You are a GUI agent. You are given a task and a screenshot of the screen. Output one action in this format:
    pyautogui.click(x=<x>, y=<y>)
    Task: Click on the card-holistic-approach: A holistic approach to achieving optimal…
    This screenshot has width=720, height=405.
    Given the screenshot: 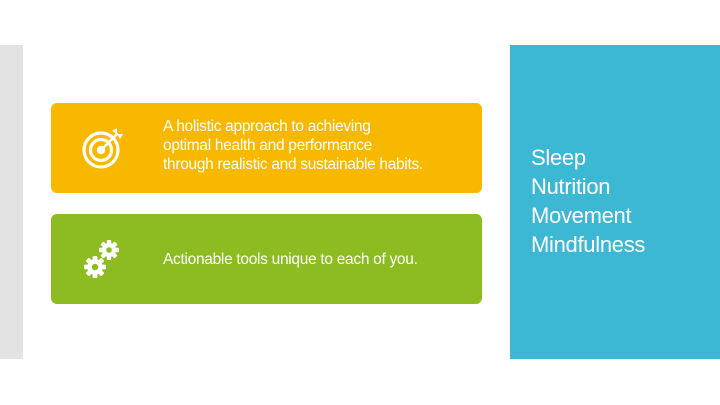 What is the action you would take?
    pyautogui.click(x=266, y=148)
    